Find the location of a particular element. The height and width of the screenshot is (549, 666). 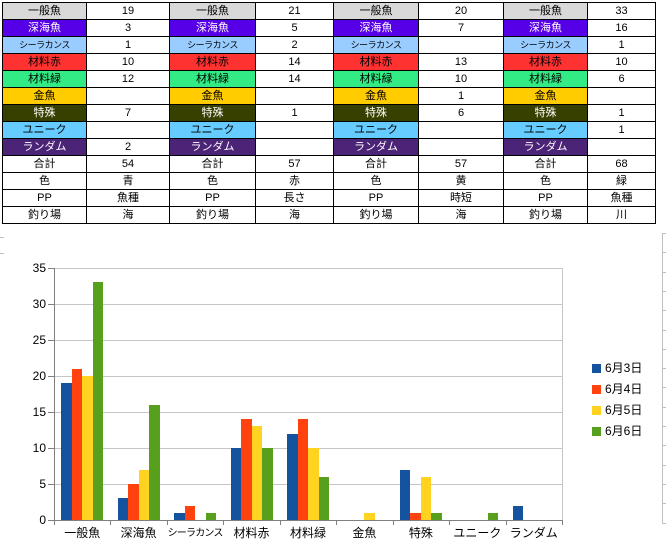

bar-6月3日-深海魚 is located at coordinates (123, 509).